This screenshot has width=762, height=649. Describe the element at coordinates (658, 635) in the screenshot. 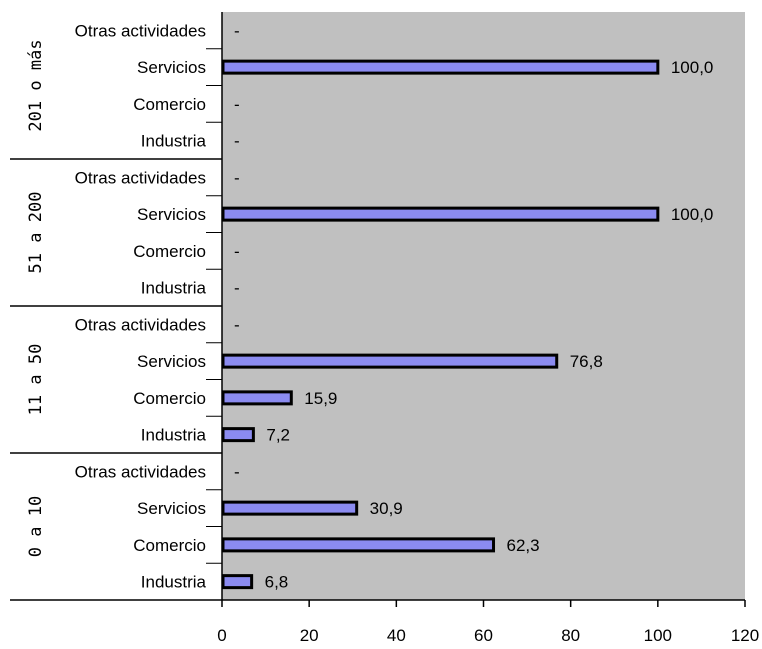

I see `x-tick-label: 100` at that location.